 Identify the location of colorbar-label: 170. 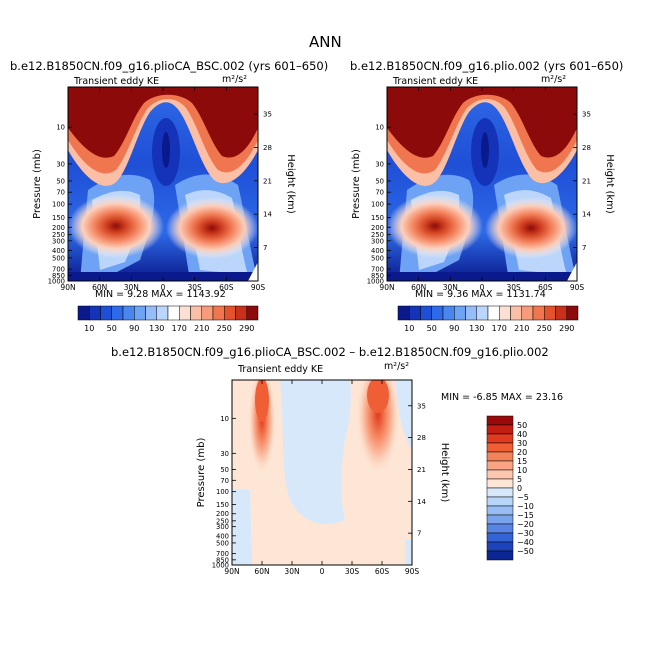
(179, 328).